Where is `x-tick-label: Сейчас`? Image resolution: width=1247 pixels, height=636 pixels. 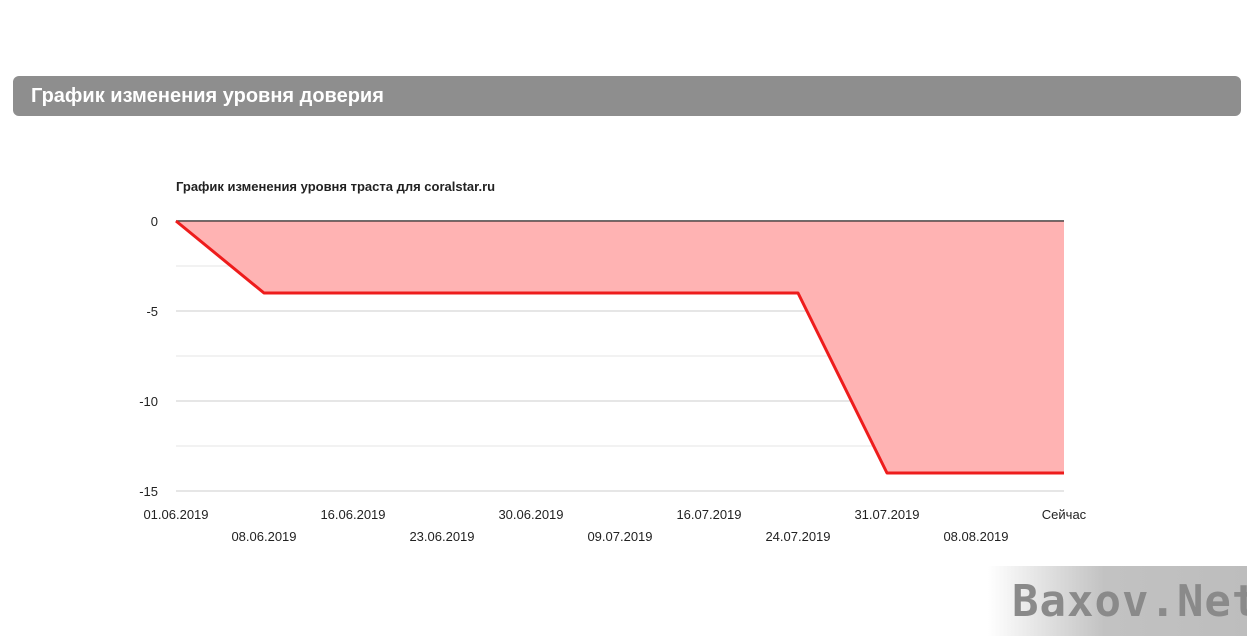
x-tick-label: Сейчас is located at coordinates (1064, 514).